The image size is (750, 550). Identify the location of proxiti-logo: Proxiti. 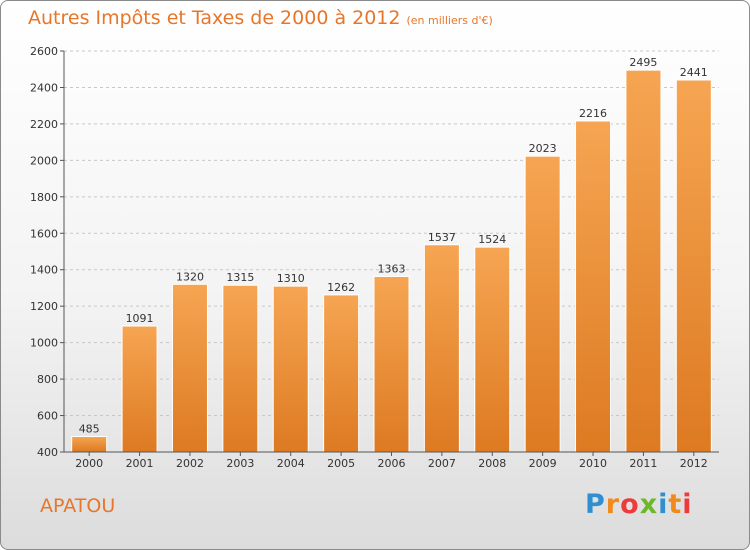
(639, 504).